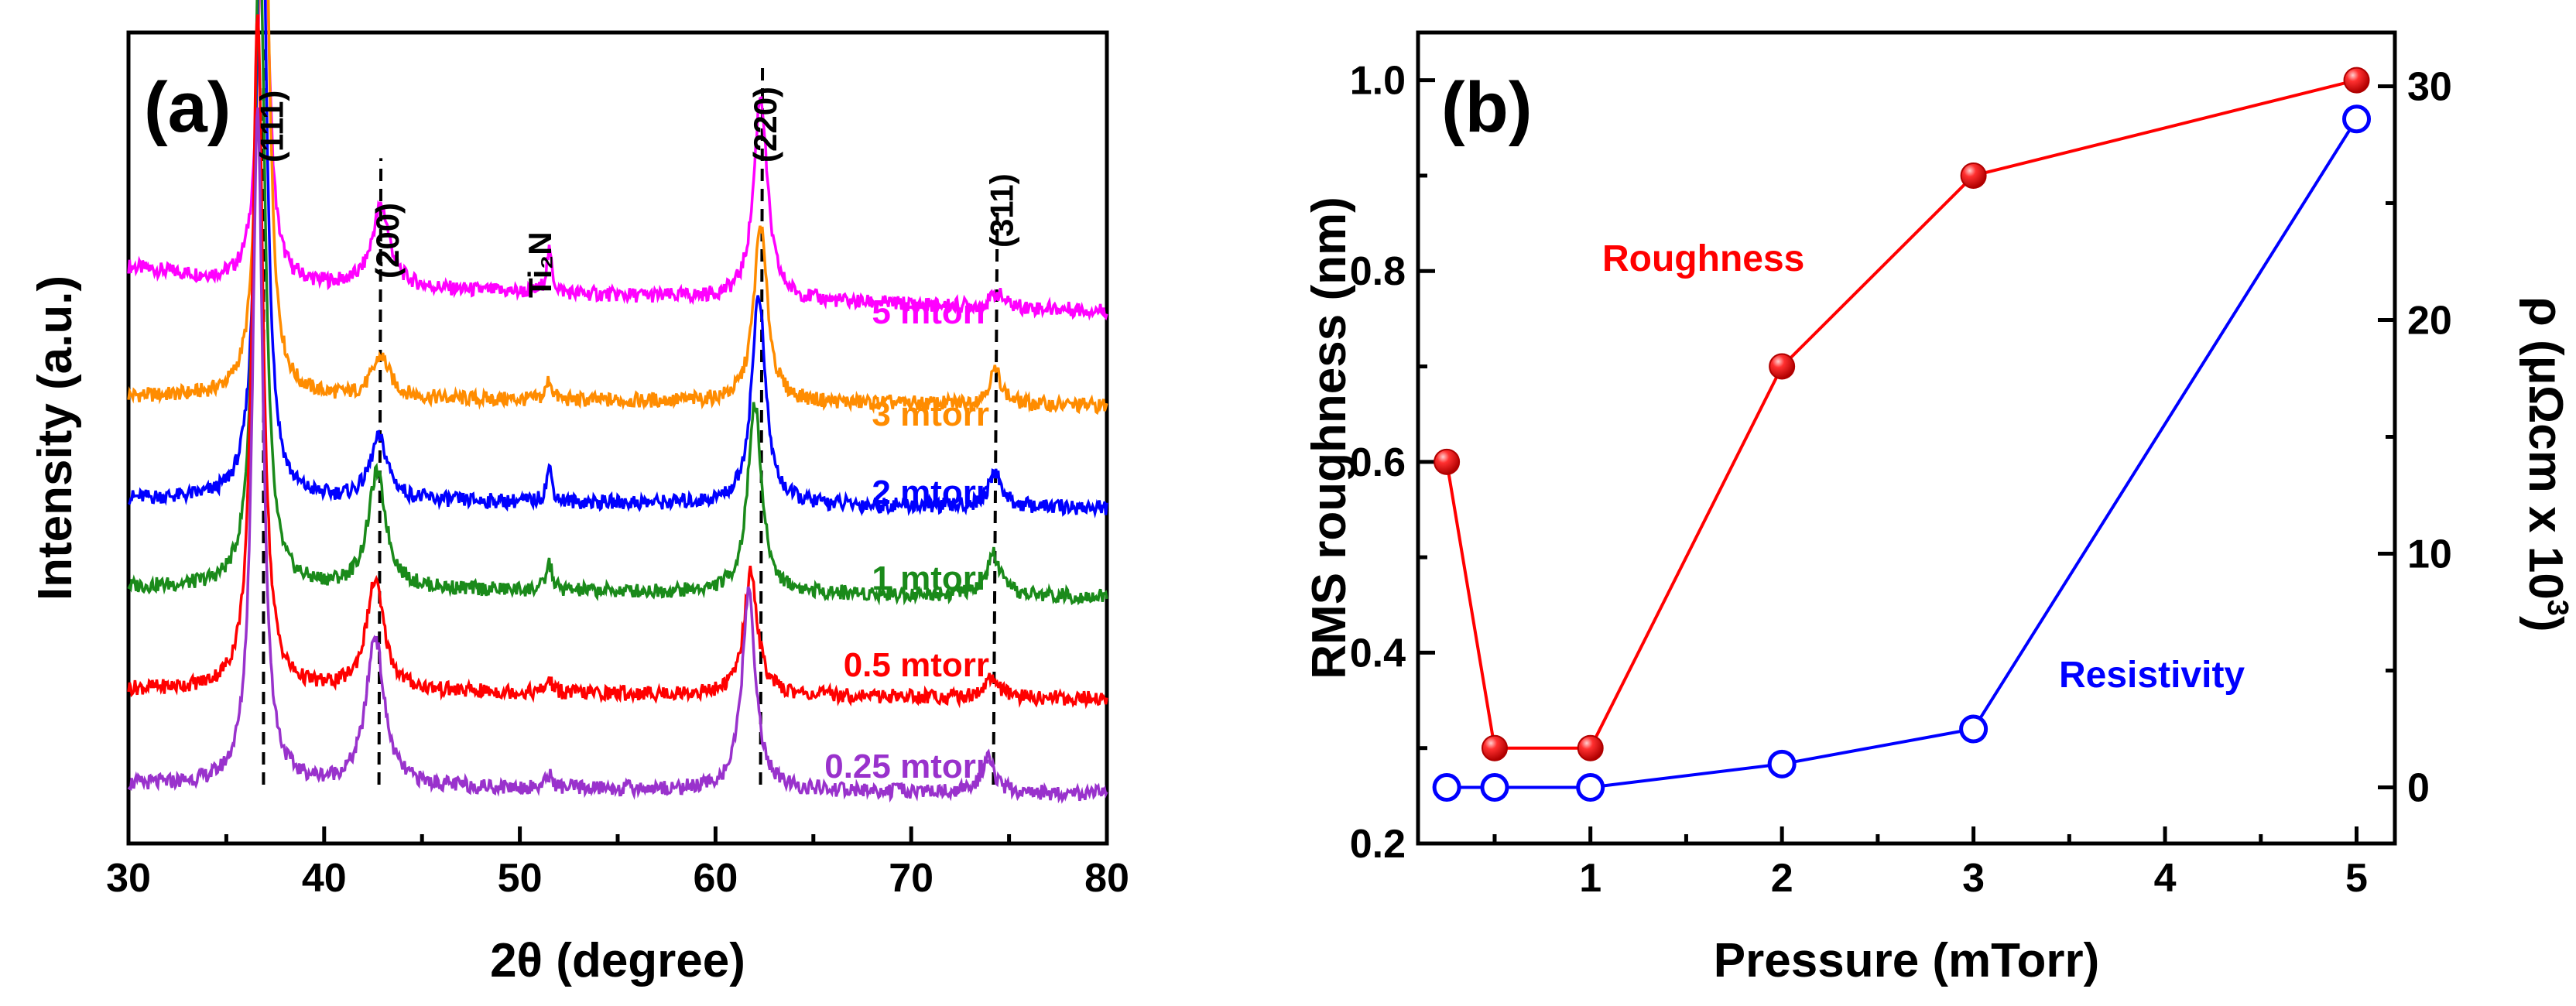 Image resolution: width=2576 pixels, height=1006 pixels. I want to click on y2-title-main: ρ (μΩcm x 10, so click(2545, 448).